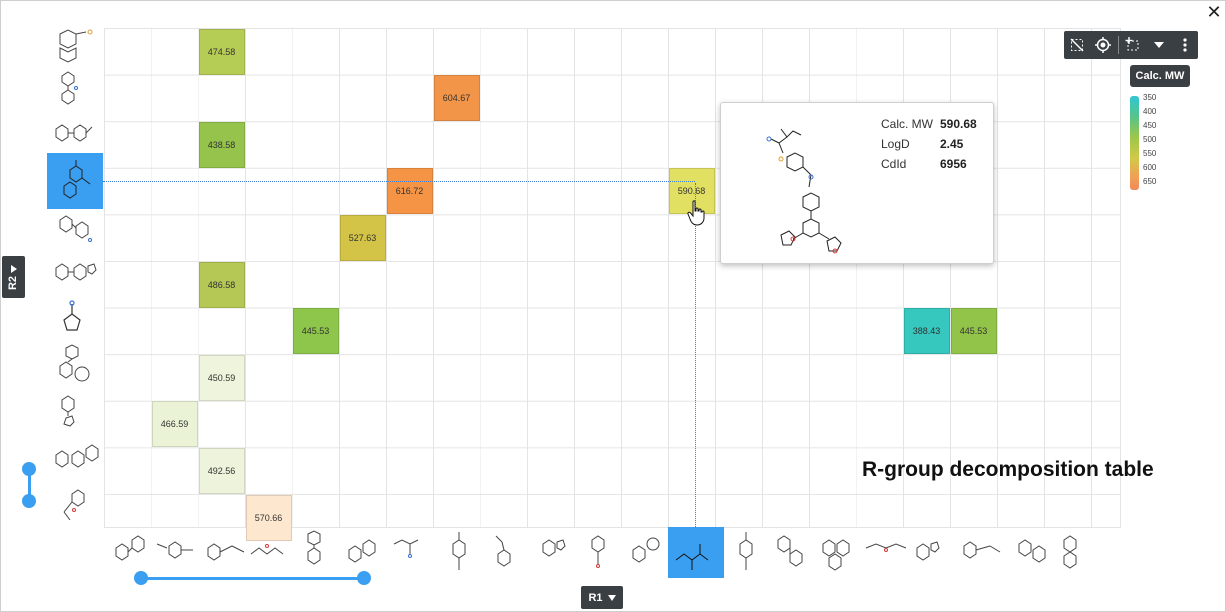  Describe the element at coordinates (221, 284) in the screenshot. I see `heatmap-cell: 486.58` at that location.